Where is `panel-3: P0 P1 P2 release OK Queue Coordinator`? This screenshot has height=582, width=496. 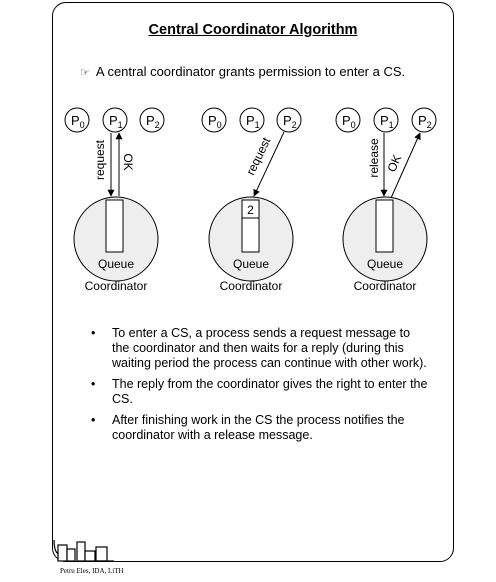
panel-3: P0 P1 P2 release OK Queue Coordinator is located at coordinates (386, 200).